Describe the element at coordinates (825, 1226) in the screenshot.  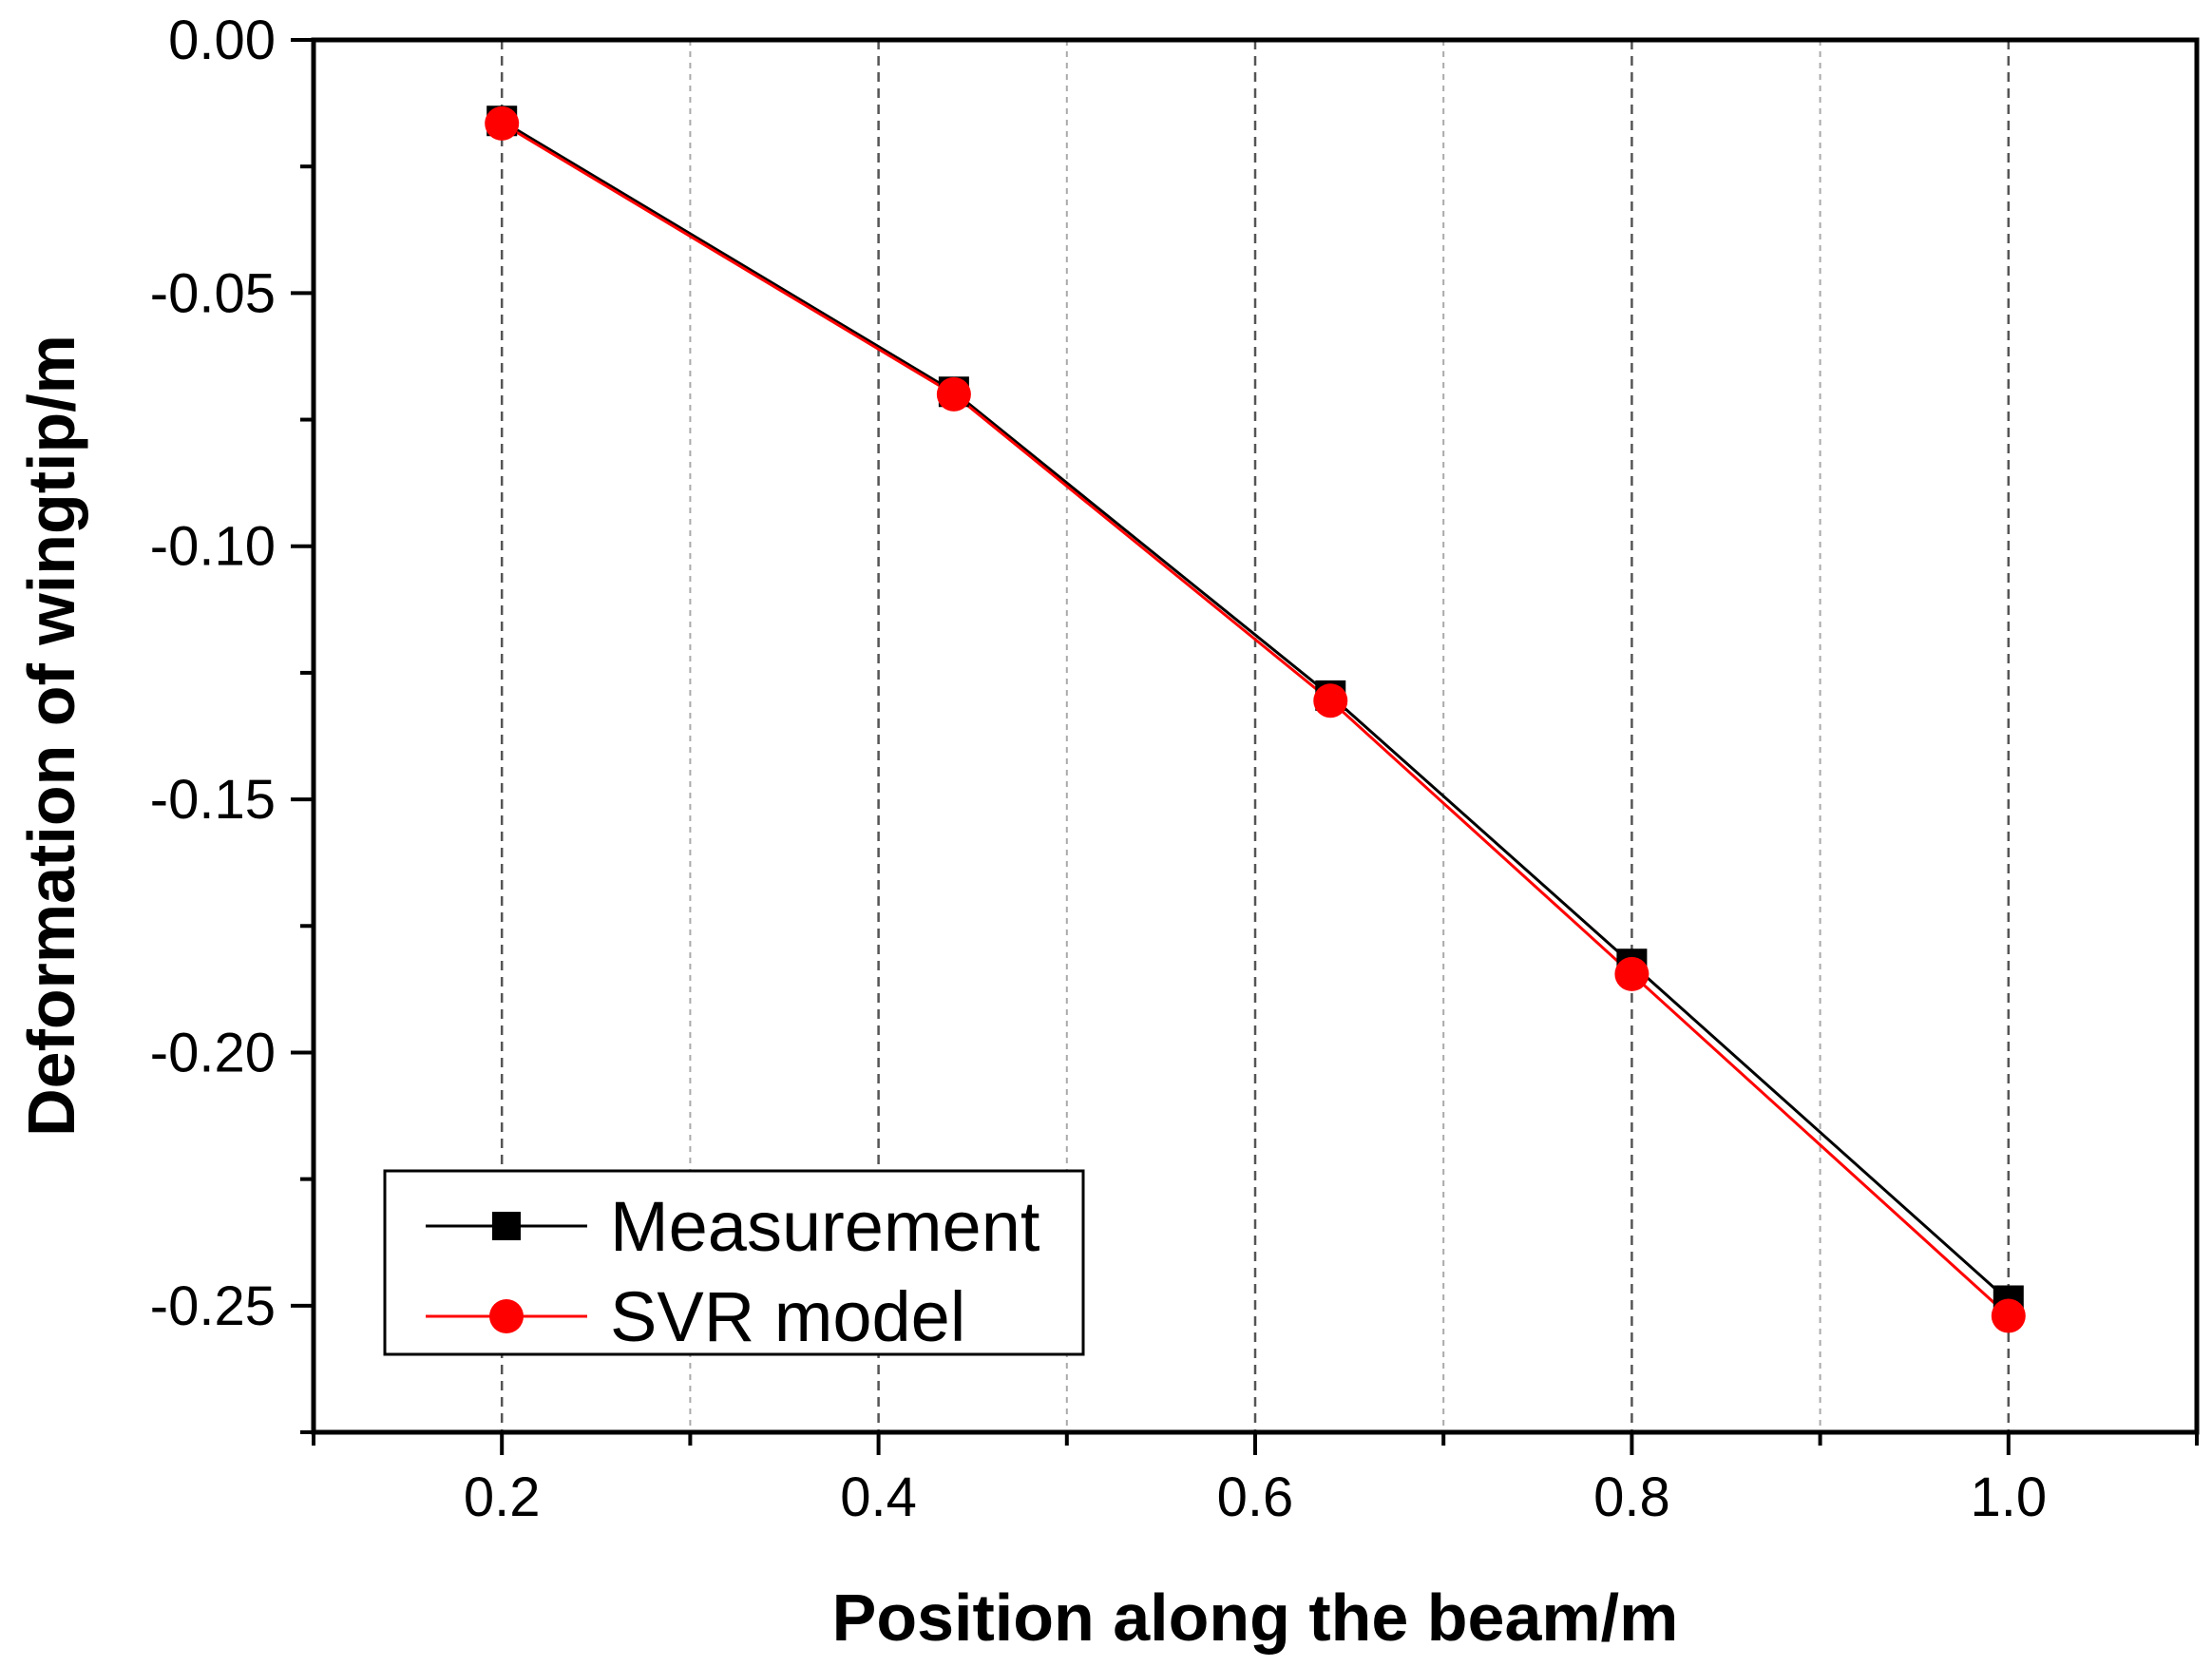
I see `legend-measurement-label: Measurement` at that location.